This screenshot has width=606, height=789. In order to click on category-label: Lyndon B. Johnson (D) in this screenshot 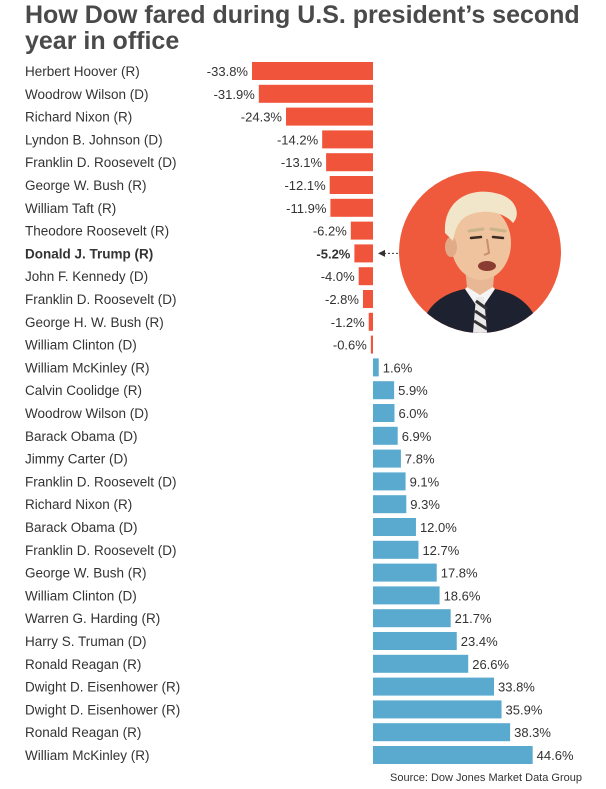, I will do `click(94, 139)`.